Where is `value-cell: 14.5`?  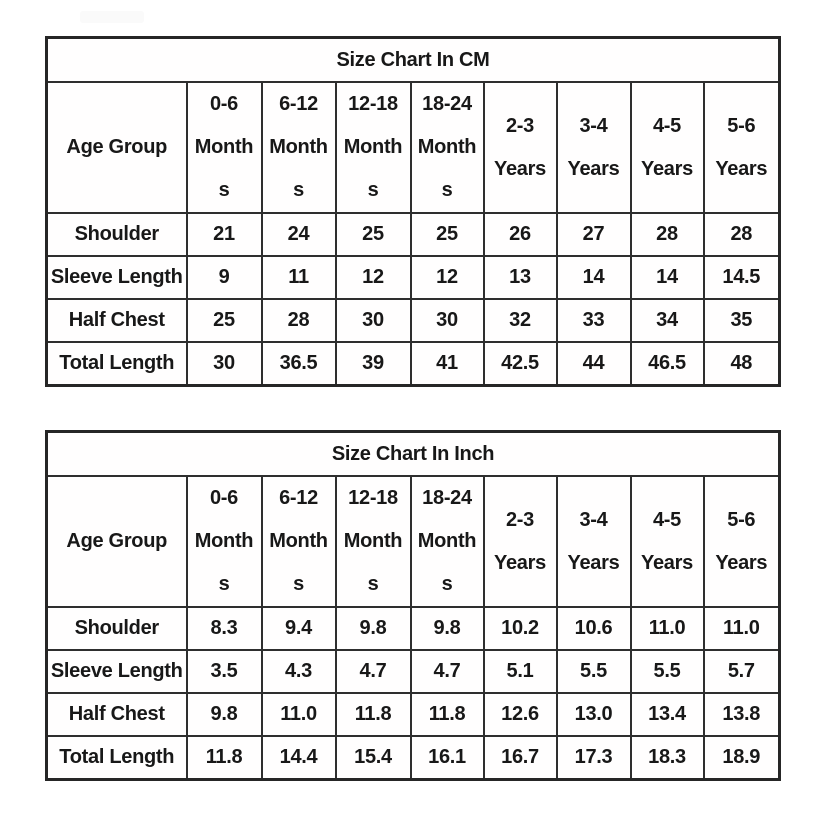
value-cell: 14.5 is located at coordinates (741, 277).